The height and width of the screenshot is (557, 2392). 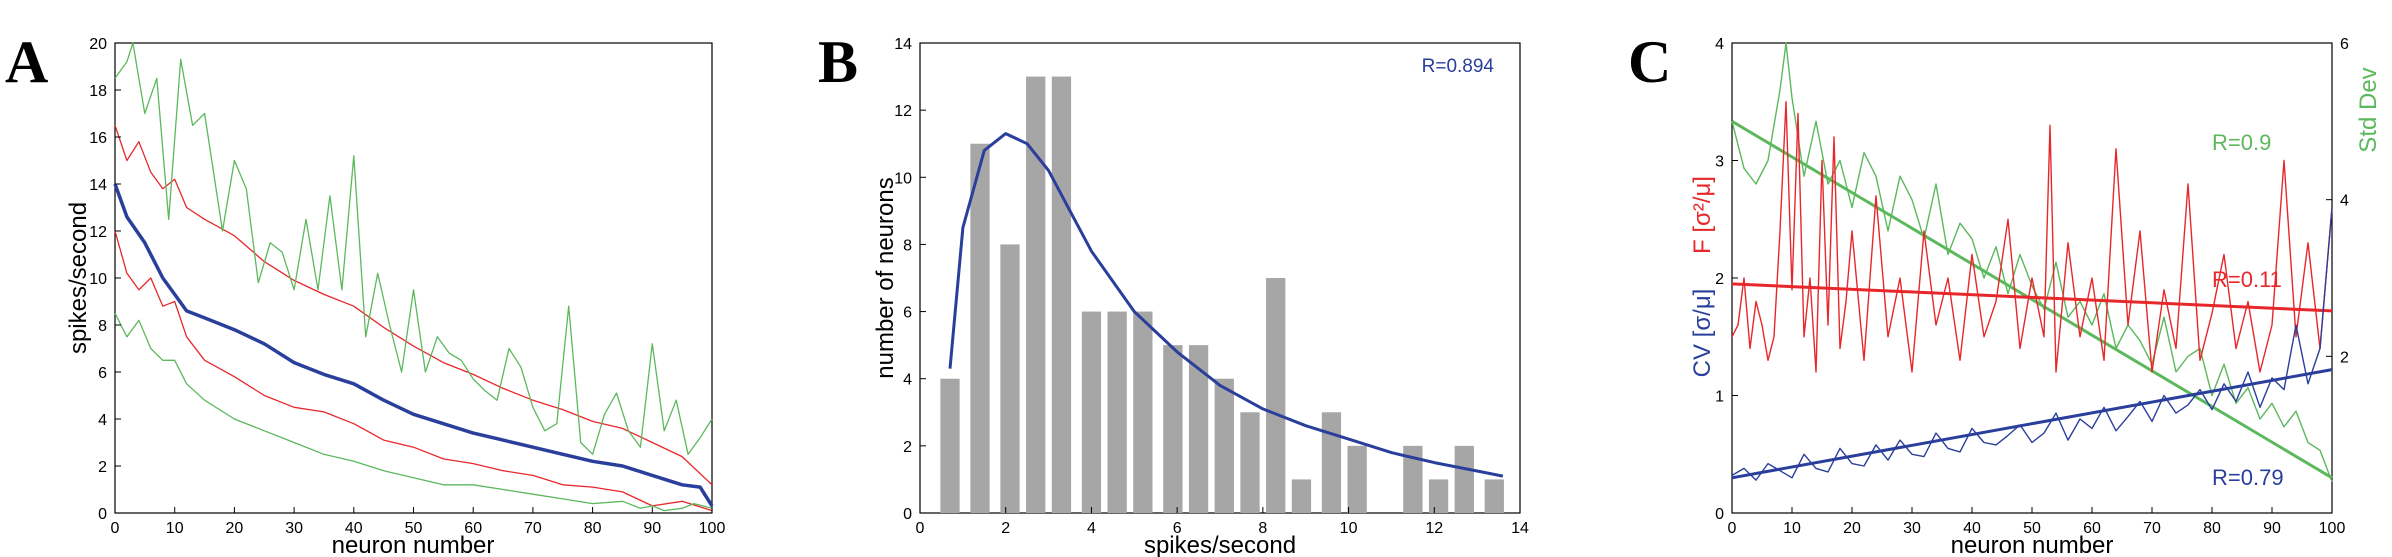 I want to click on panel-a-xtick-label: 40, so click(x=354, y=528).